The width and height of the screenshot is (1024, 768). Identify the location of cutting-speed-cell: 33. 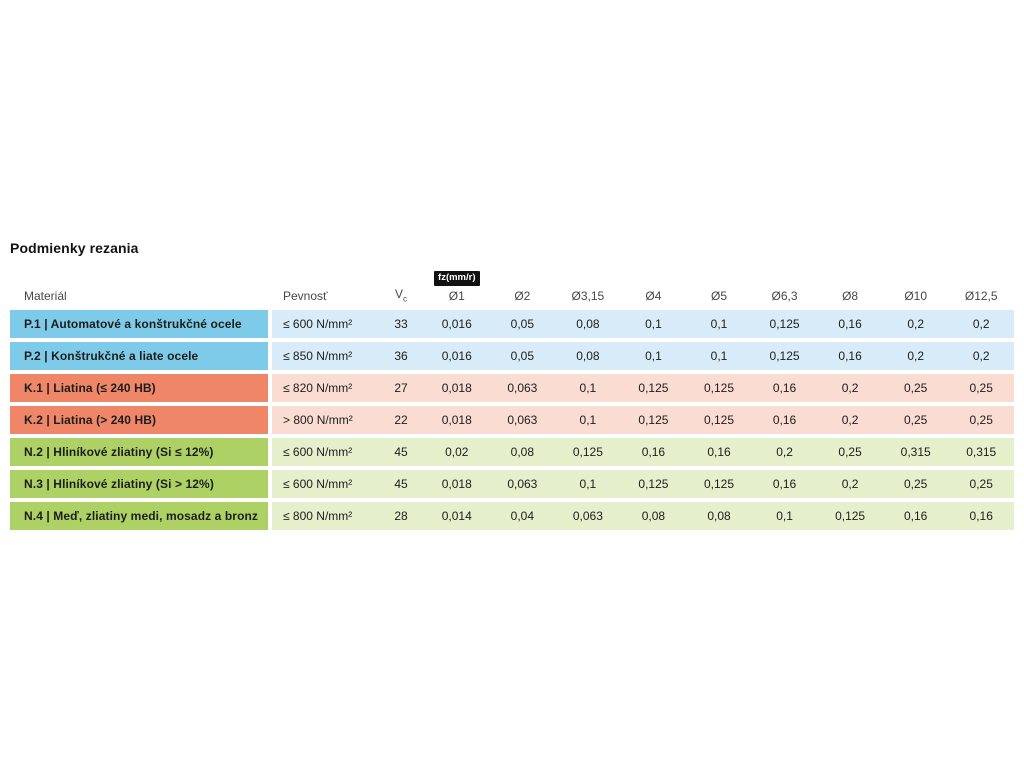
(401, 324).